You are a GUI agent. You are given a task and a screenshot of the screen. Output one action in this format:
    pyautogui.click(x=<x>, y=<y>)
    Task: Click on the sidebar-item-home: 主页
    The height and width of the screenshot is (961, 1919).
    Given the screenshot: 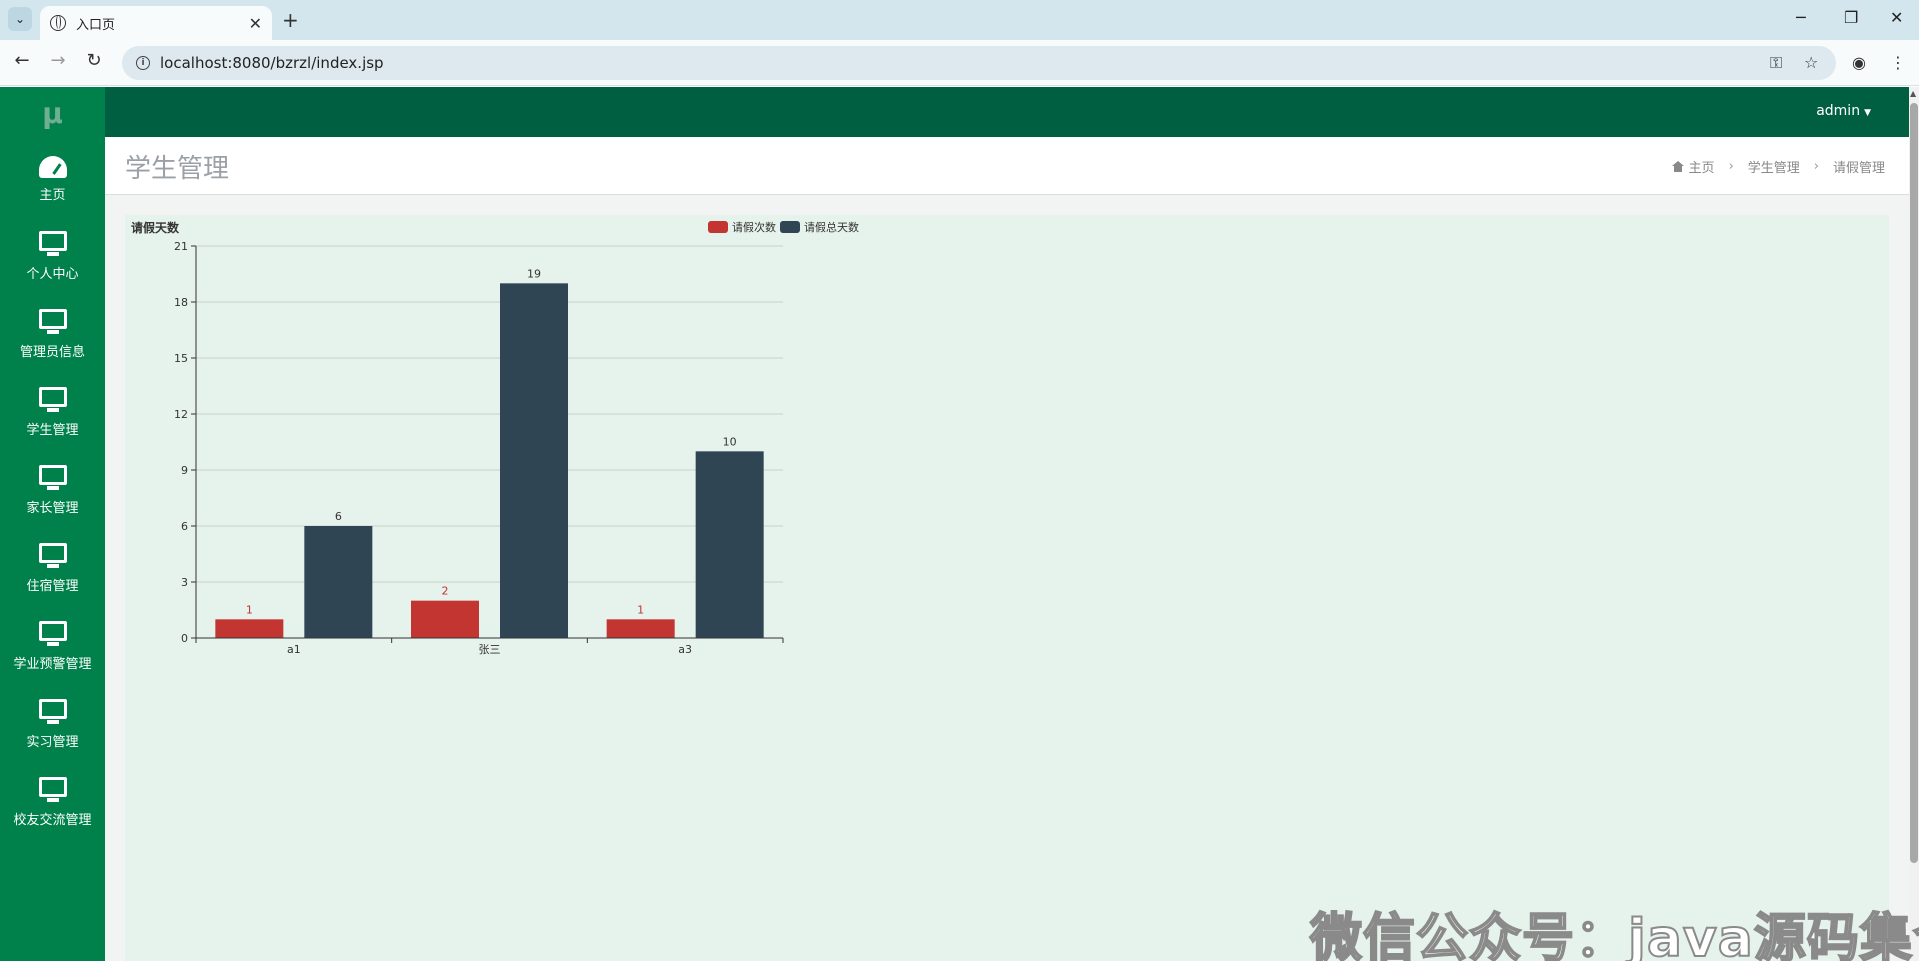 What is the action you would take?
    pyautogui.click(x=52, y=178)
    